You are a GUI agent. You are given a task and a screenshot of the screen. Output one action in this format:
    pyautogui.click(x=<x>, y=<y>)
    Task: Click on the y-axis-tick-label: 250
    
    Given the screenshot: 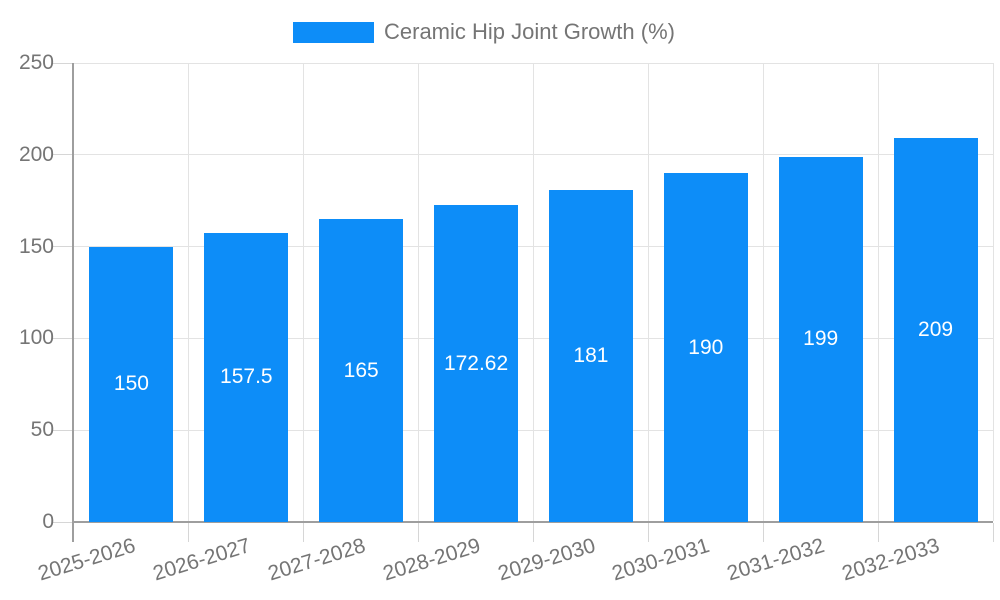 What is the action you would take?
    pyautogui.click(x=36, y=62)
    